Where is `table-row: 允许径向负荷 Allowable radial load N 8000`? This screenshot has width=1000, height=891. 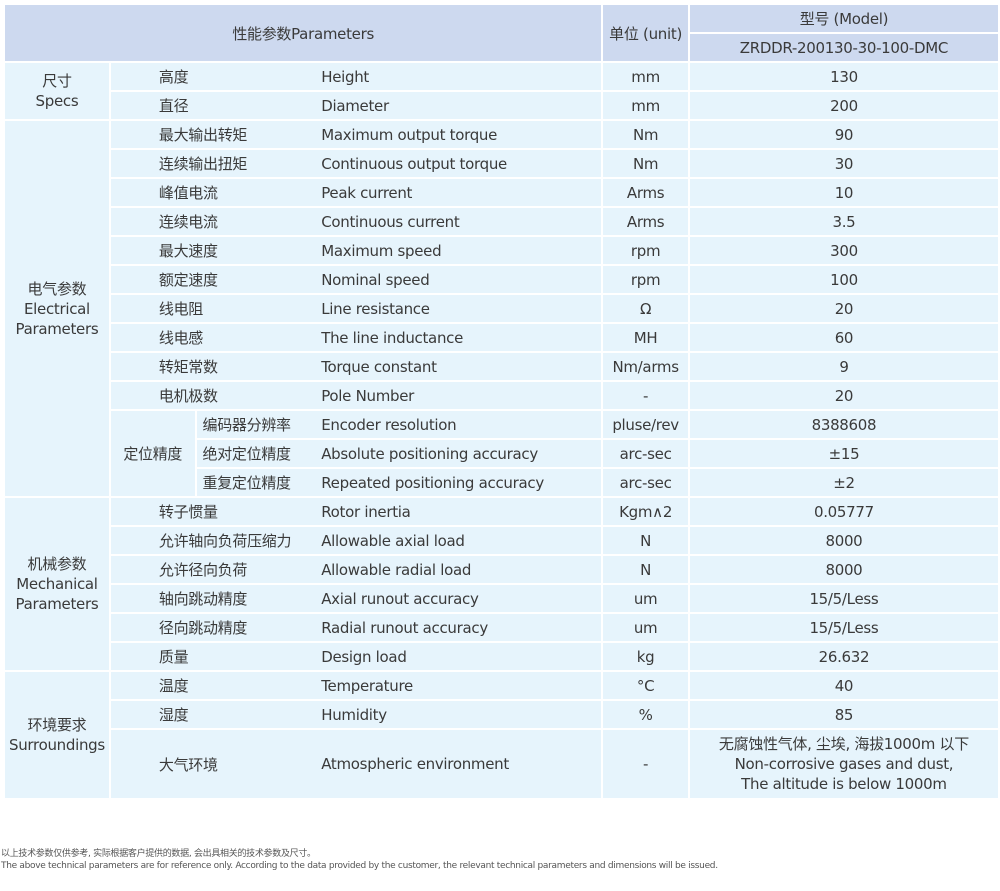
table-row: 允许径向负荷 Allowable radial load N 8000 is located at coordinates (502, 569).